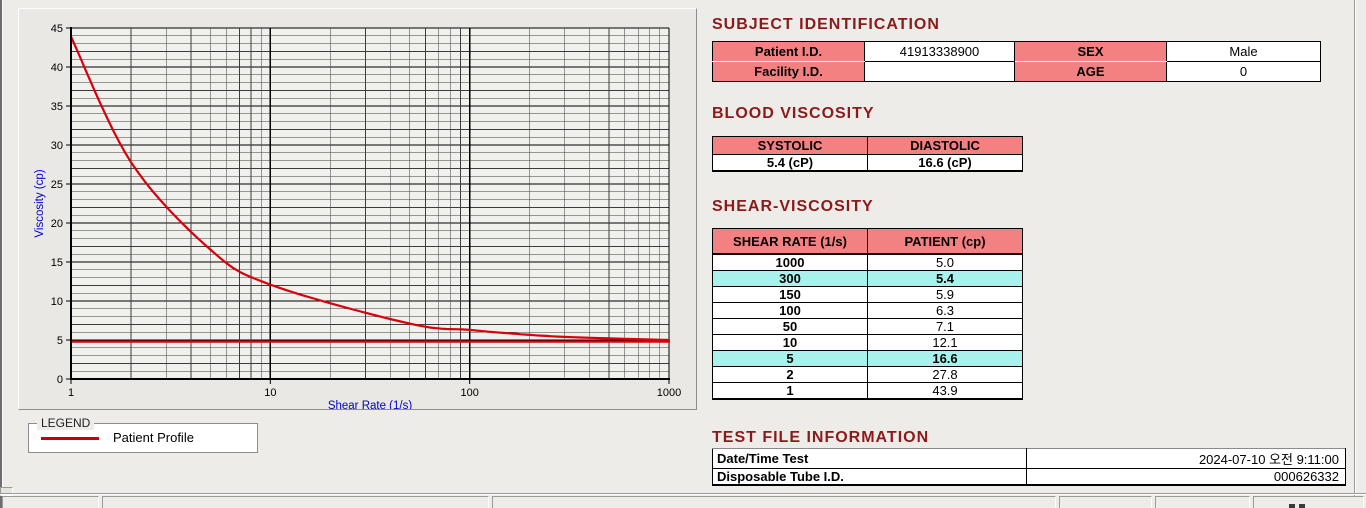  What do you see at coordinates (1355, 254) in the screenshot?
I see `right-divider` at bounding box center [1355, 254].